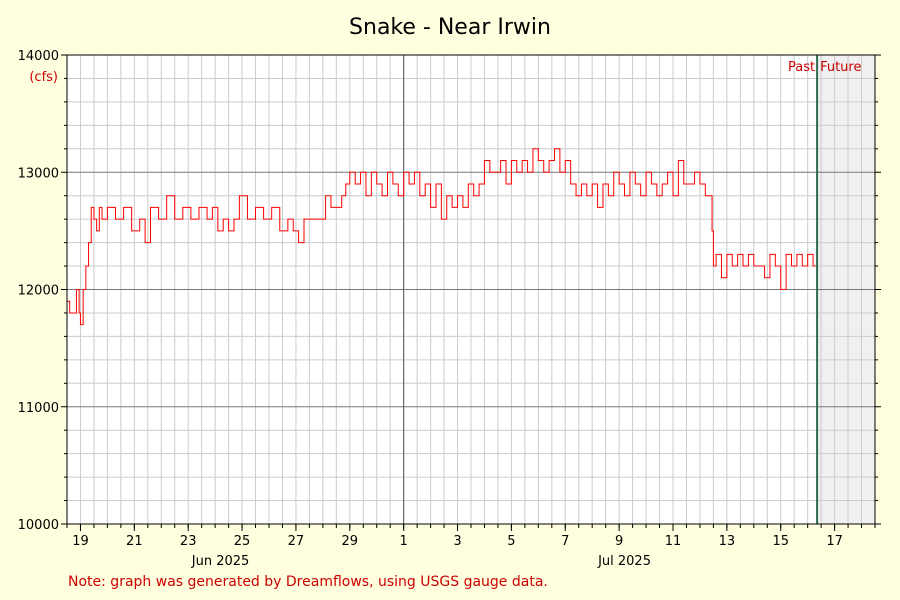  Describe the element at coordinates (619, 541) in the screenshot. I see `x-tick-label: 9` at that location.